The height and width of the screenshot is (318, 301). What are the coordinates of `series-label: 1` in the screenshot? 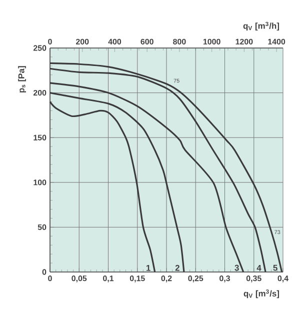 It's located at (148, 267).